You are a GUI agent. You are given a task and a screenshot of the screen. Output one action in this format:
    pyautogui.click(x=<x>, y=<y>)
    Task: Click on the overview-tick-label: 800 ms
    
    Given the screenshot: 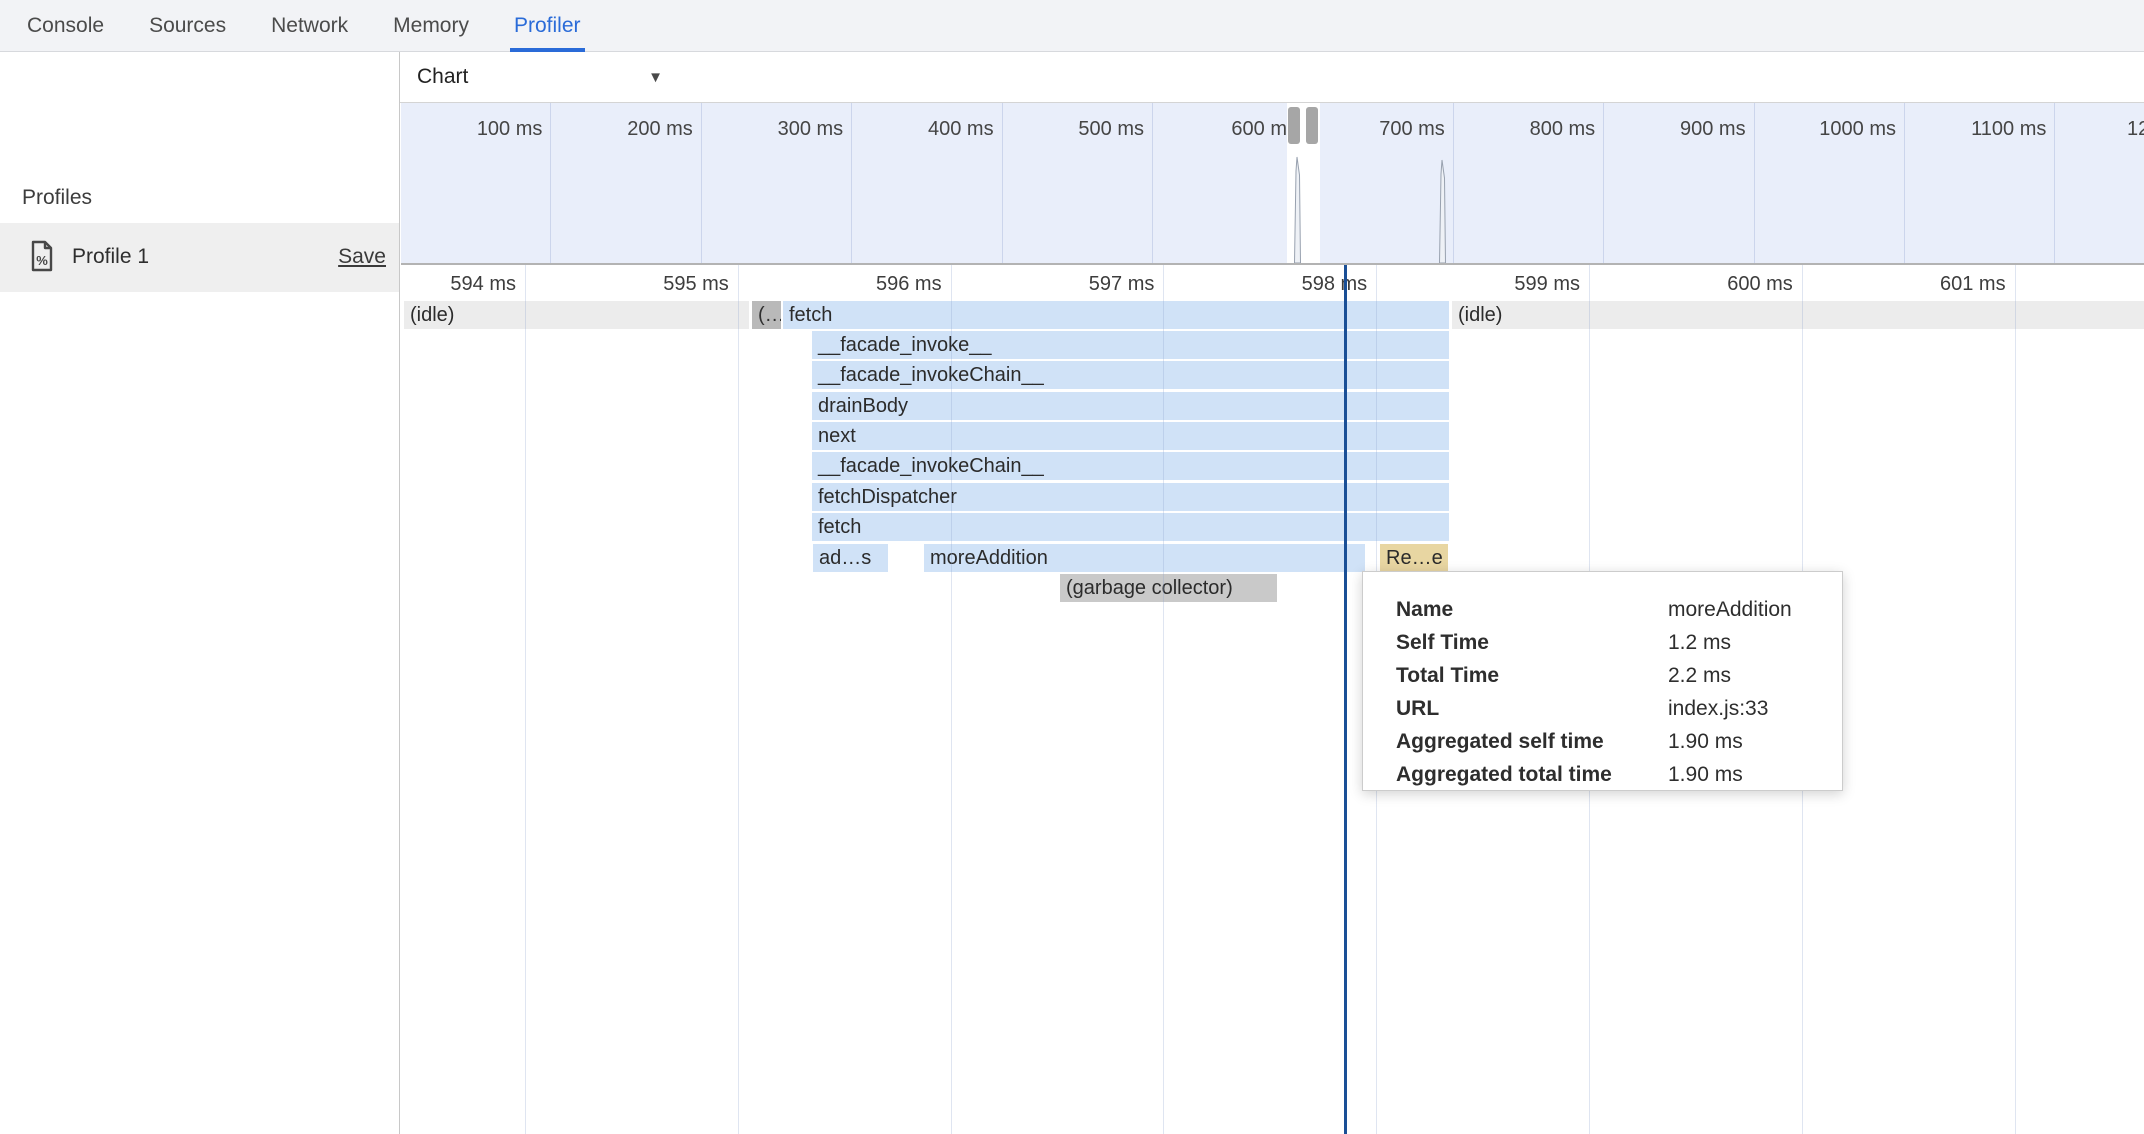 What is the action you would take?
    pyautogui.click(x=1562, y=129)
    